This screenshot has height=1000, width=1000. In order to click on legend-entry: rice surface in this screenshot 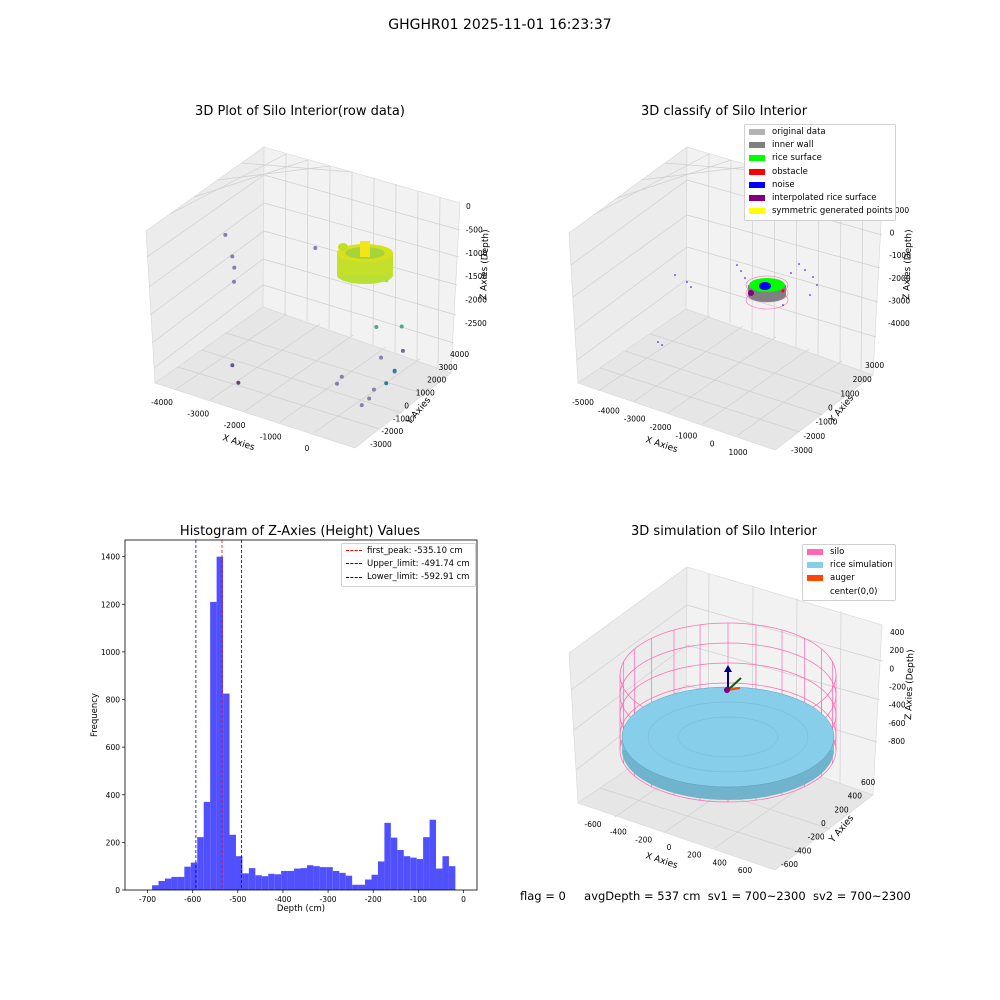, I will do `click(820, 158)`.